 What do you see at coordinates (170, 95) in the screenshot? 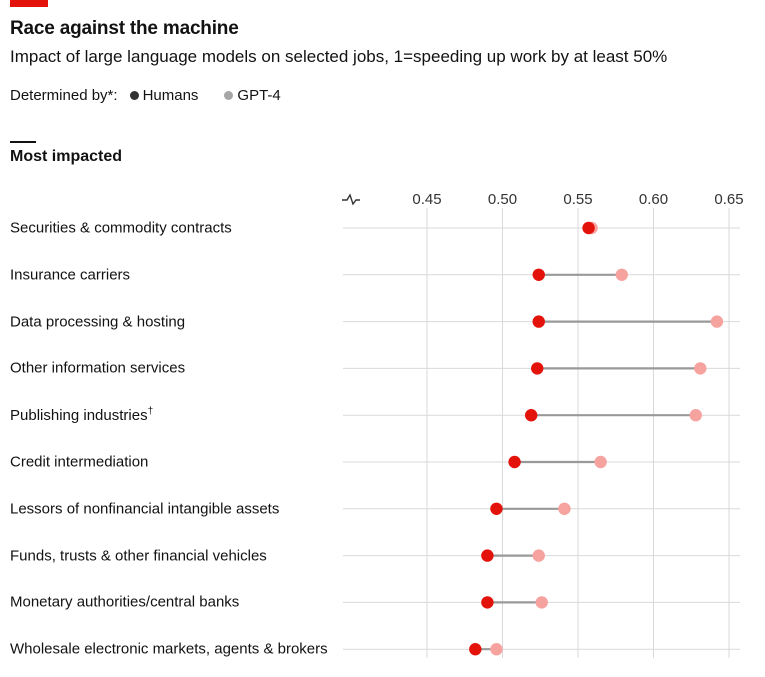
I see `legend-item-humans: Humans` at bounding box center [170, 95].